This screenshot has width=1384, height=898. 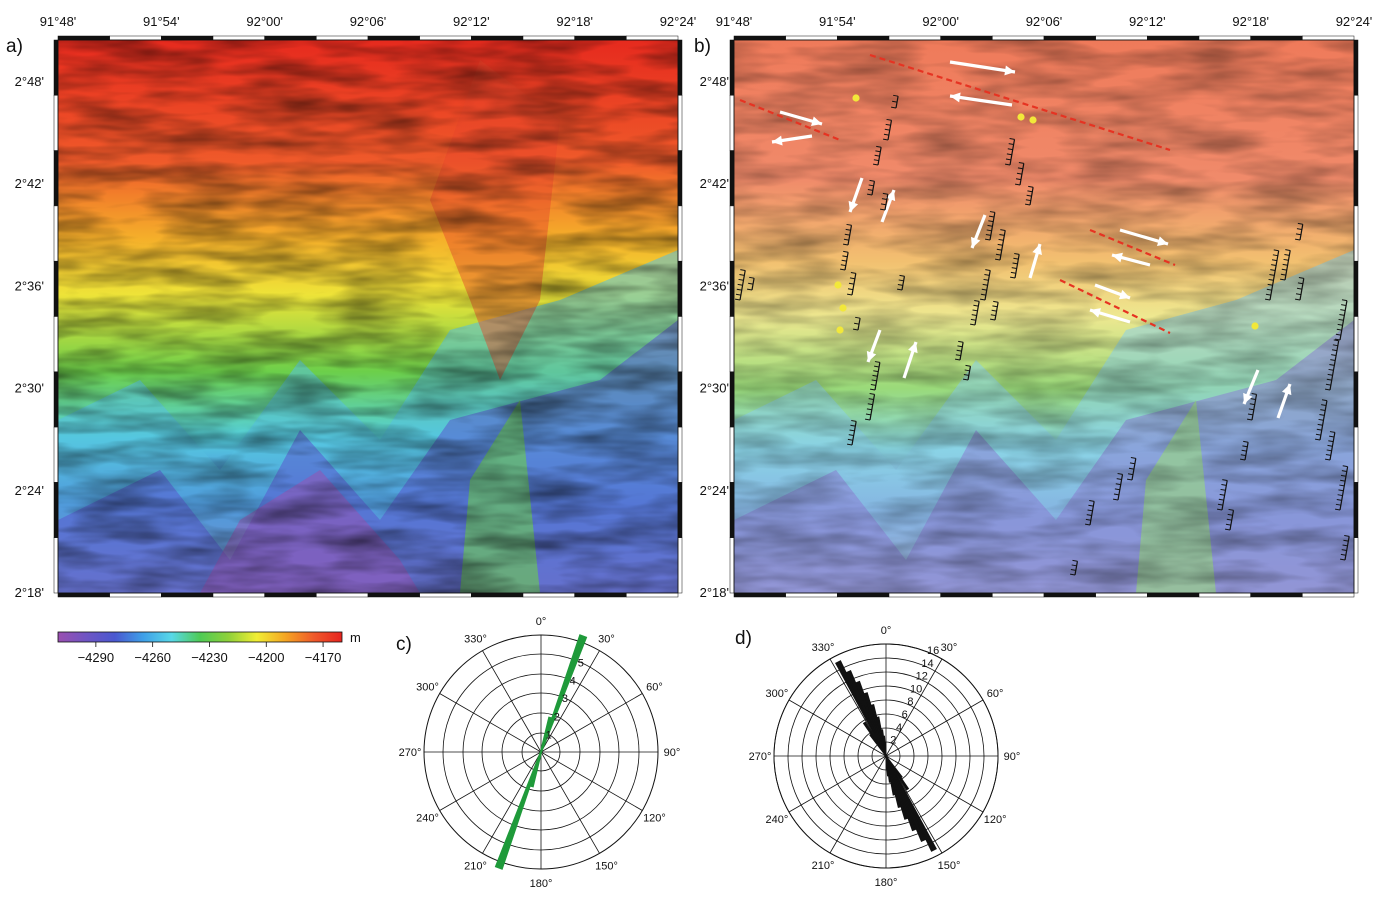 I want to click on lat-tick-labels-a: 2°48' 2°42' 2°36' 2°30' 2°24' 2°18', so click(x=29, y=337).